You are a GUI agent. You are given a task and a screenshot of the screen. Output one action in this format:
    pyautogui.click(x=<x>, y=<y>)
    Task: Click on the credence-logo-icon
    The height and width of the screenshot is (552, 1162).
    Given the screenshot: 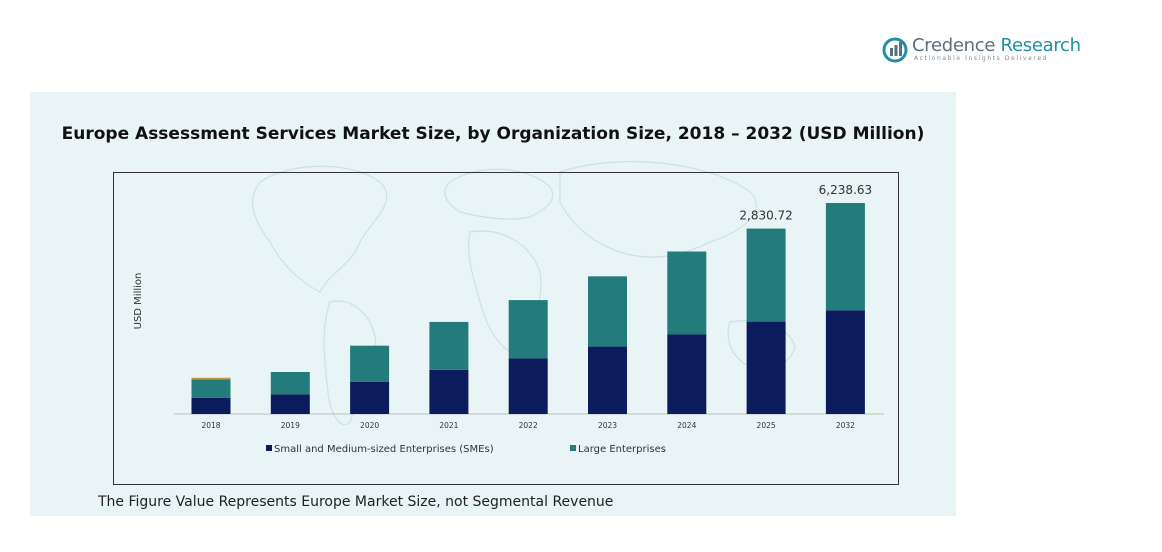 What is the action you would take?
    pyautogui.click(x=895, y=50)
    